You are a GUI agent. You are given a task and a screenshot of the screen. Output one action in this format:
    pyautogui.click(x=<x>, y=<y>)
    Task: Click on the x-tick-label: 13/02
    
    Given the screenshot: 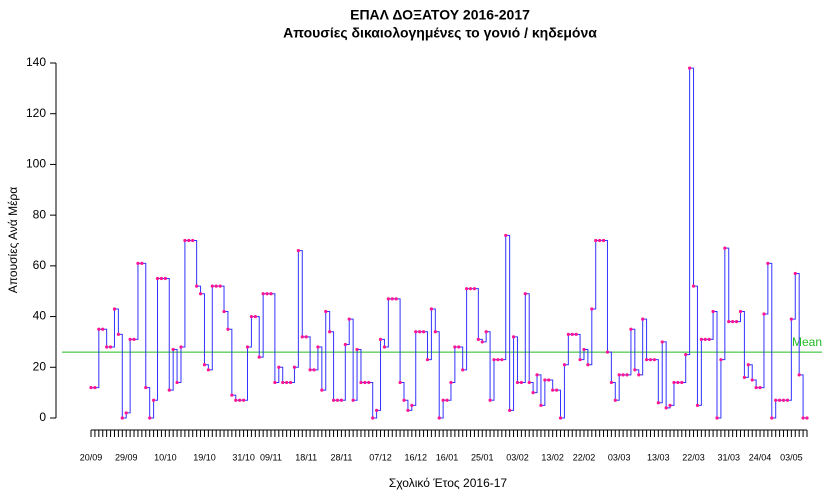 What is the action you would take?
    pyautogui.click(x=552, y=457)
    